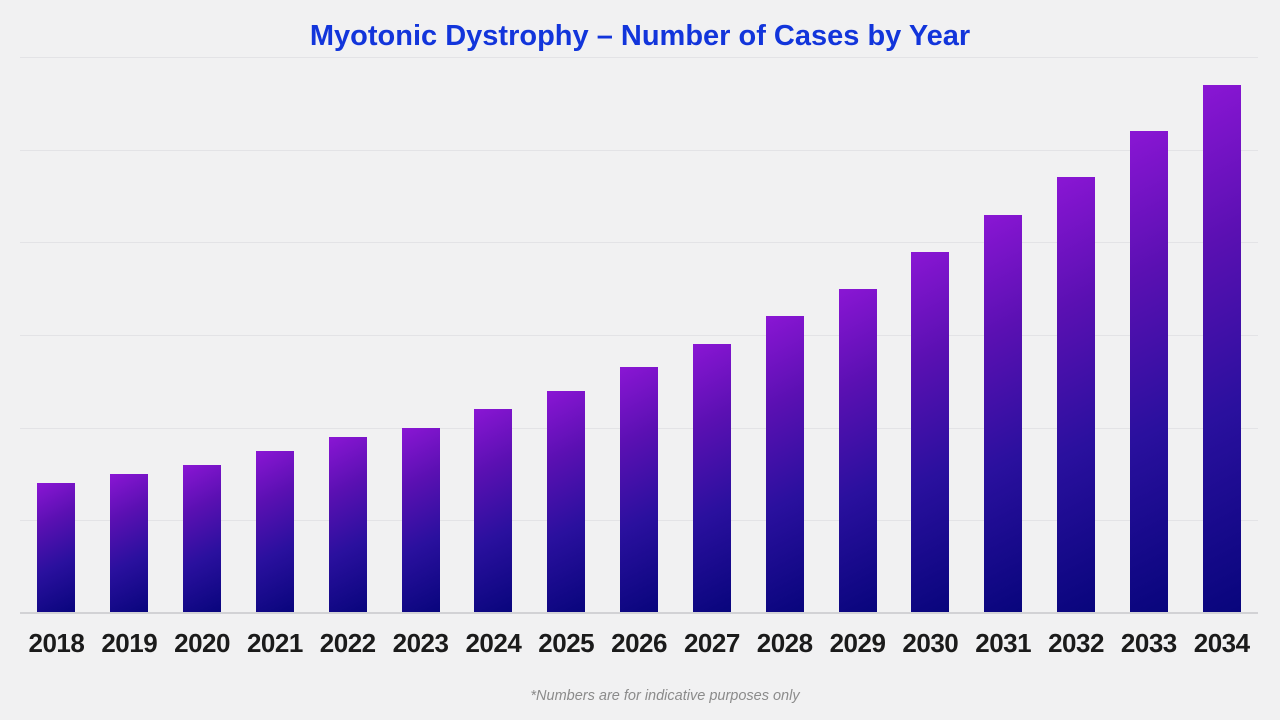 This screenshot has width=1280, height=720. I want to click on bar-2034, so click(1221, 348).